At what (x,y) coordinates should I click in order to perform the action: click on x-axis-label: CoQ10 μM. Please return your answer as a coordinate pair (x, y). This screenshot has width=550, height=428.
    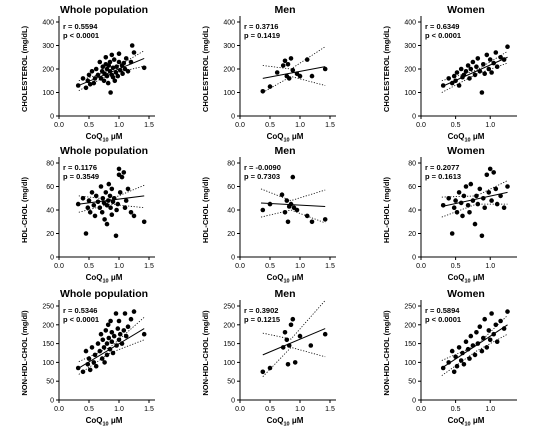
    Looking at the image, I should click on (285, 279).